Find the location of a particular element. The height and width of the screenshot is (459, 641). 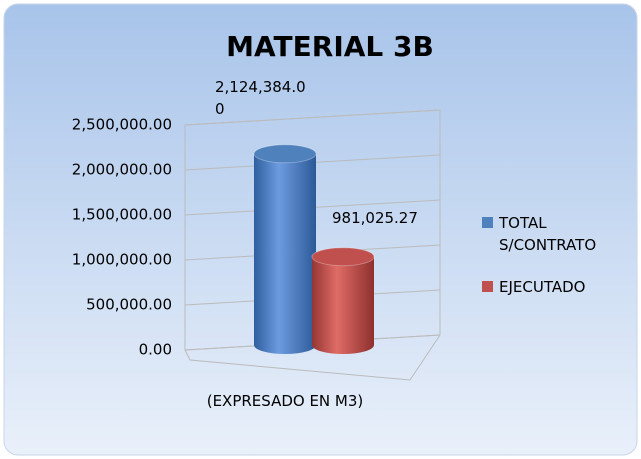

y-tick-label: 1,000,000.00 is located at coordinates (122, 260).